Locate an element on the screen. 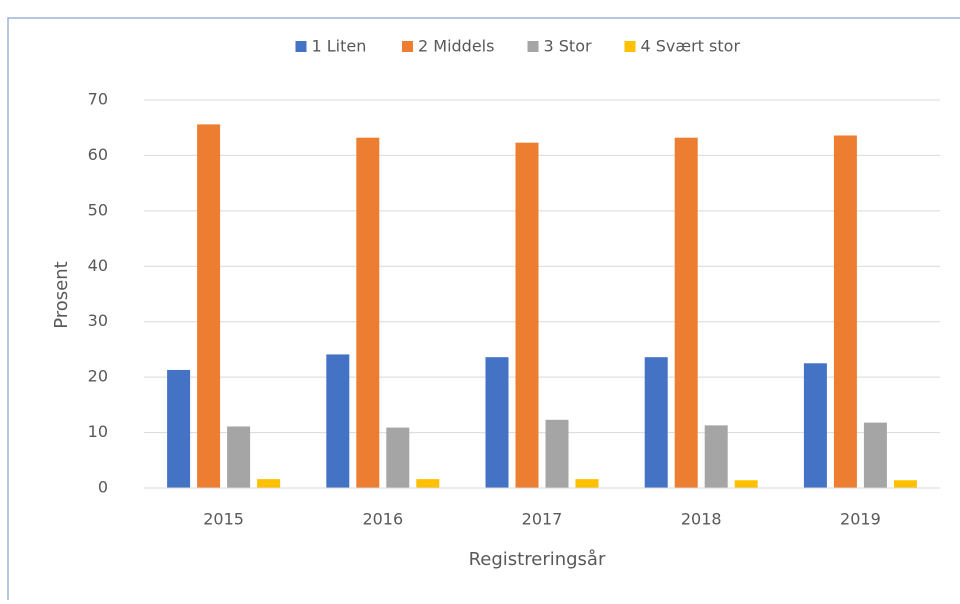  y-tick-label: 30 is located at coordinates (98, 320).